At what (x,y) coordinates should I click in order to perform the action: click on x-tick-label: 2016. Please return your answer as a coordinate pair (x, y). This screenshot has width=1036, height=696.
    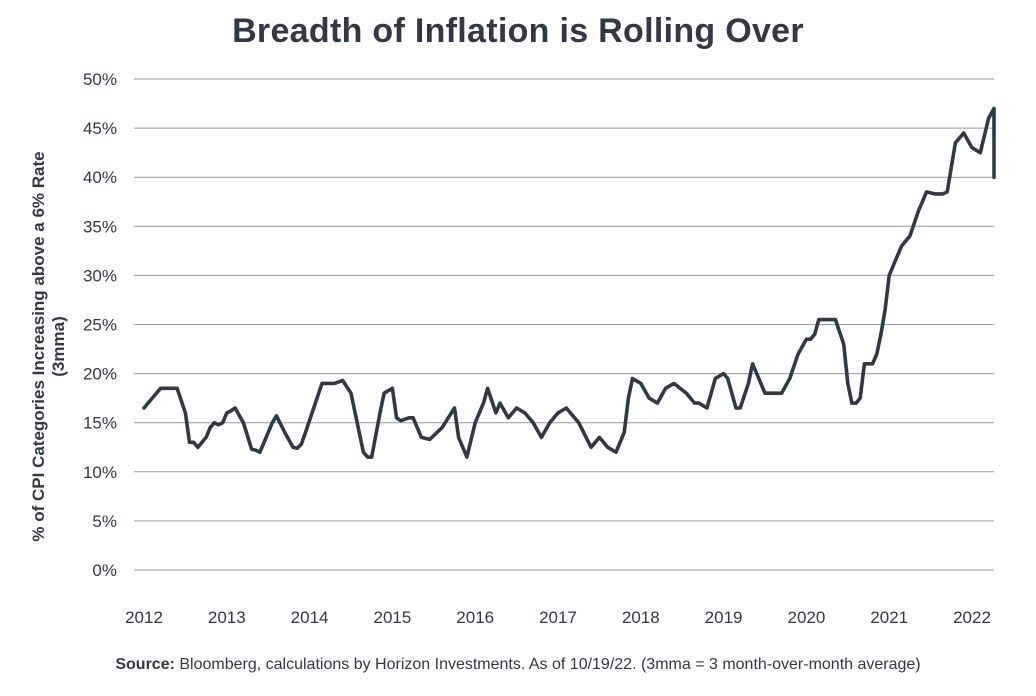
    Looking at the image, I should click on (475, 617).